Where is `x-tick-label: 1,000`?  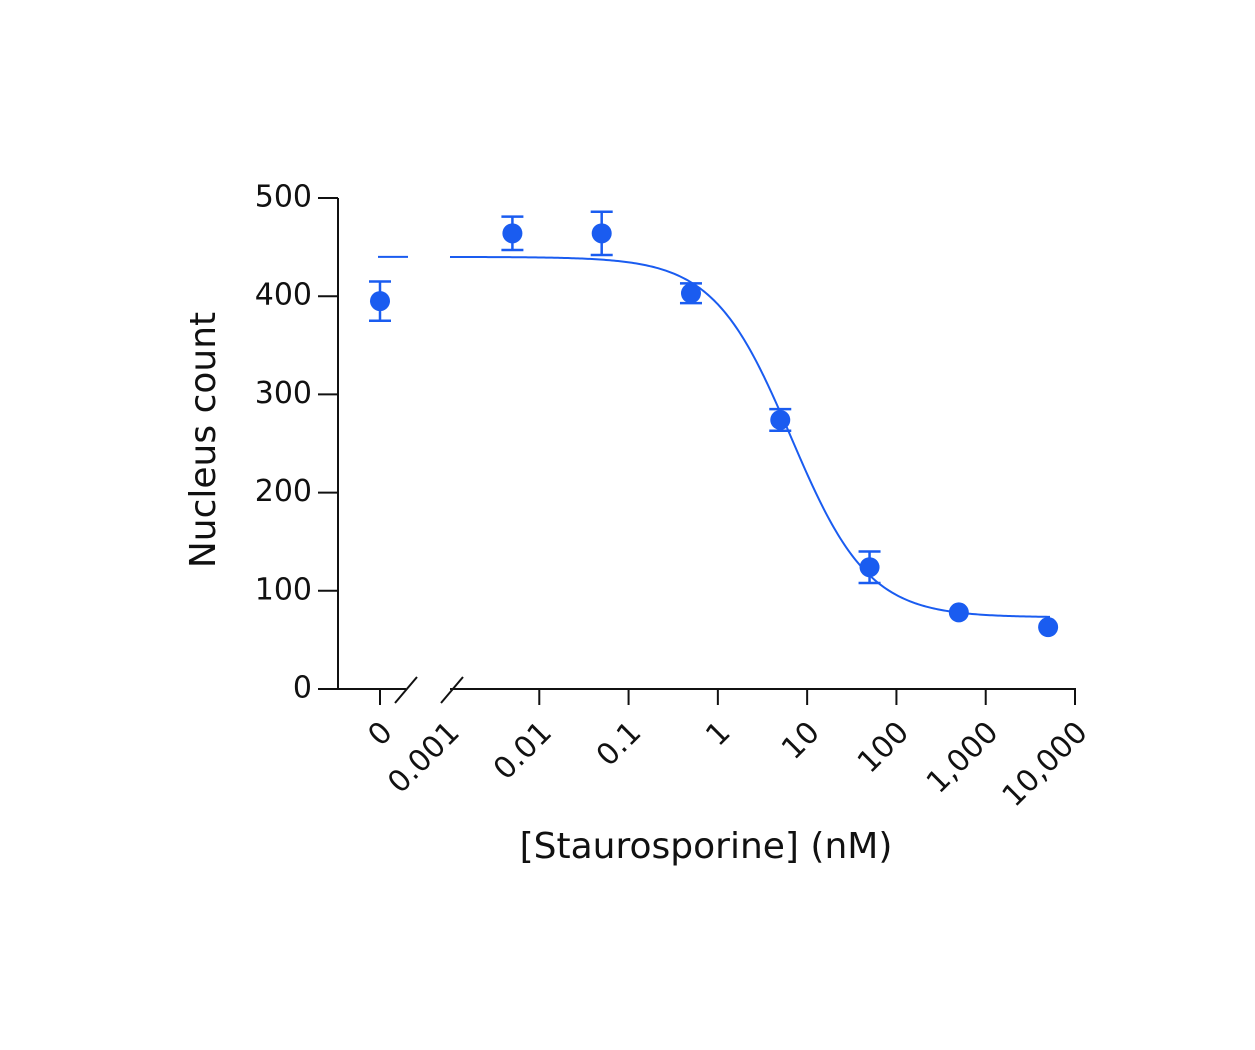 x-tick-label: 1,000 is located at coordinates (962, 757).